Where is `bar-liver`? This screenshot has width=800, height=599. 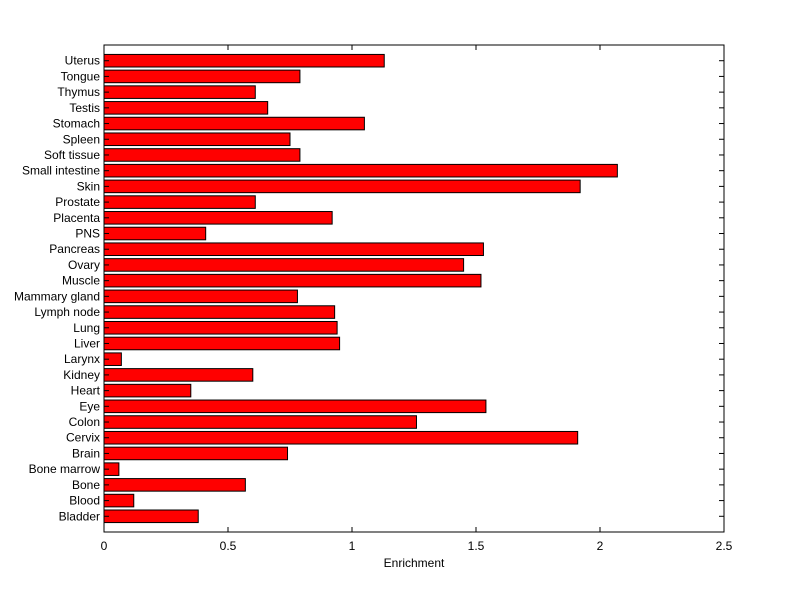
bar-liver is located at coordinates (222, 343).